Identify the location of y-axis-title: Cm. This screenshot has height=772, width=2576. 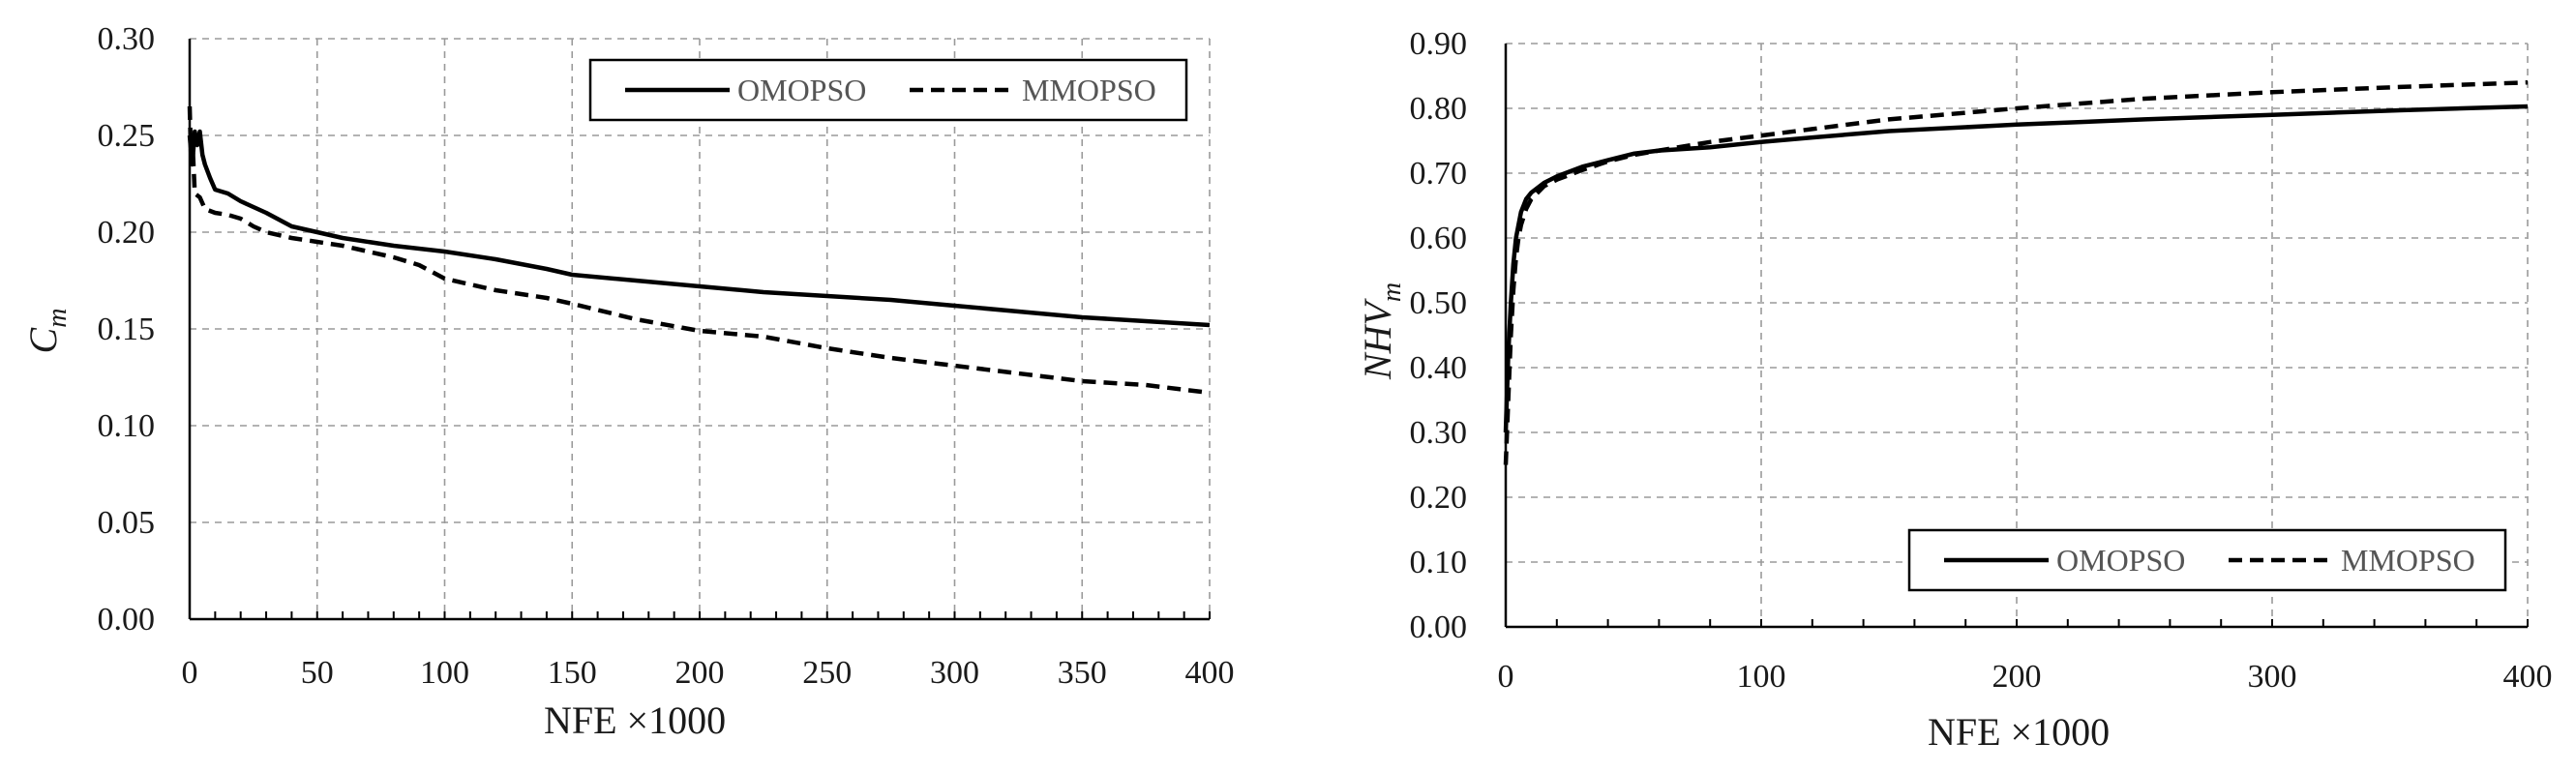
(47, 331).